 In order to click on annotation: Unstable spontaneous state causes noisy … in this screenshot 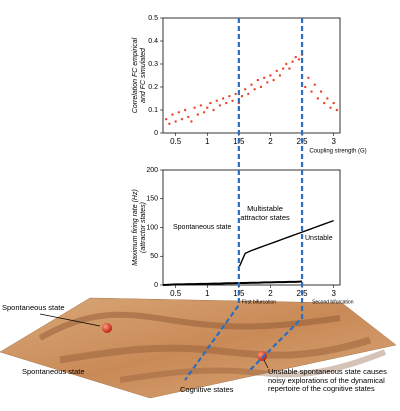, I will do `click(327, 381)`.